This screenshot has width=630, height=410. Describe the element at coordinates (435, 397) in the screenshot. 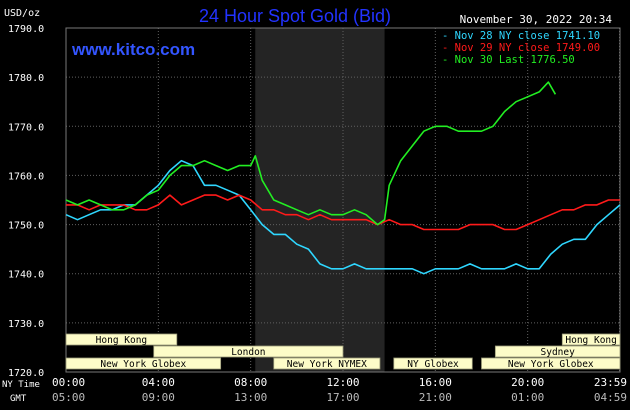

I see `x-tick-label-gmt: 21:00` at that location.